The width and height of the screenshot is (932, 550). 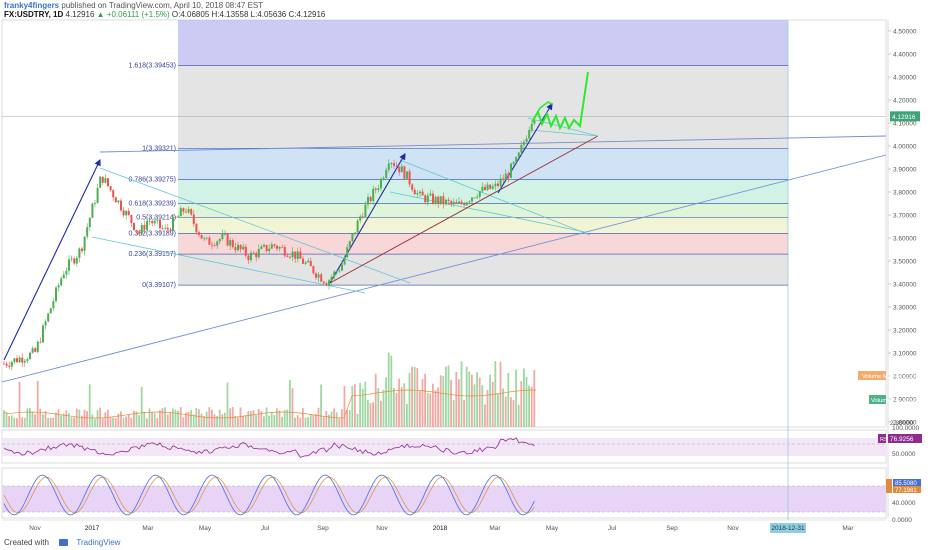 I want to click on author-name: franky4fingers, so click(x=32, y=5).